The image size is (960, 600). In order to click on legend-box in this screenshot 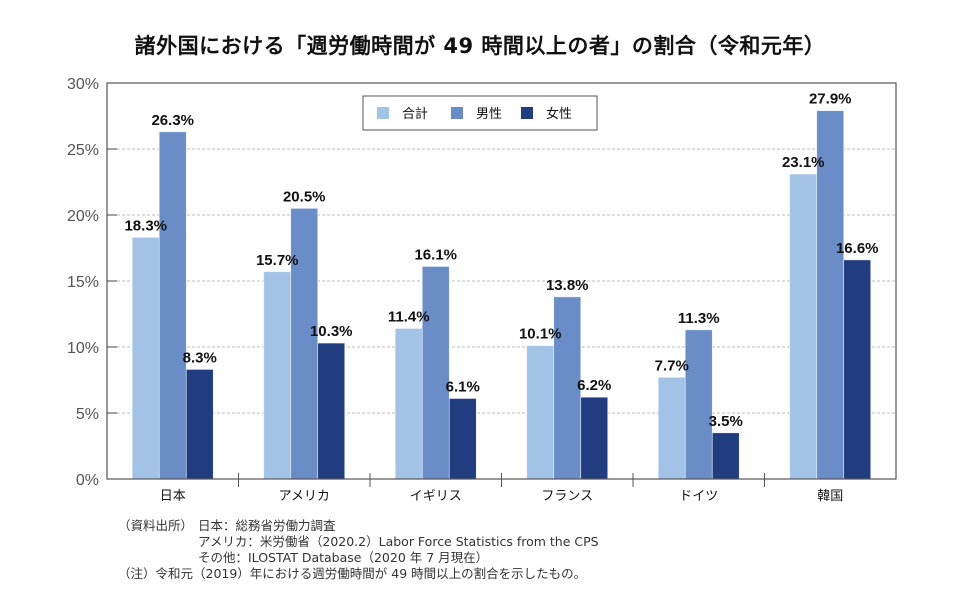, I will do `click(480, 113)`.